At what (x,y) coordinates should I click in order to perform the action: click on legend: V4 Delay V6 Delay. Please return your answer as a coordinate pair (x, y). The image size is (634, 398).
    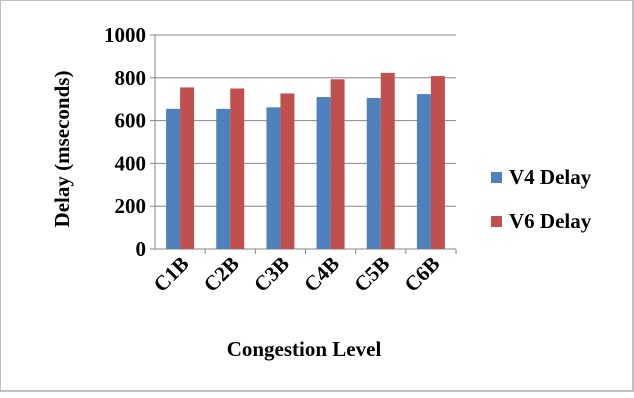
    Looking at the image, I should click on (541, 199).